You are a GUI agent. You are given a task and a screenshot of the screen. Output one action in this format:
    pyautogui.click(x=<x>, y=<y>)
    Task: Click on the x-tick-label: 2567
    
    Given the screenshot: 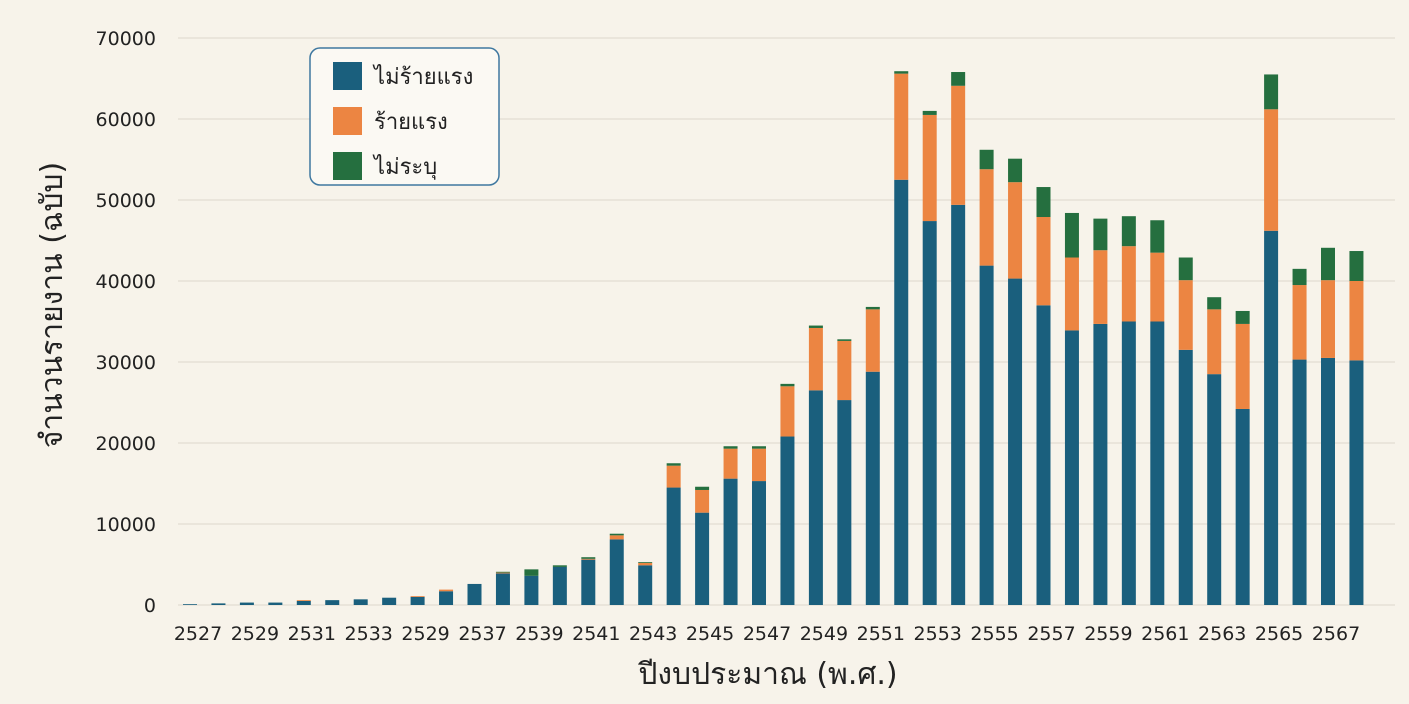 What is the action you would take?
    pyautogui.click(x=1336, y=634)
    